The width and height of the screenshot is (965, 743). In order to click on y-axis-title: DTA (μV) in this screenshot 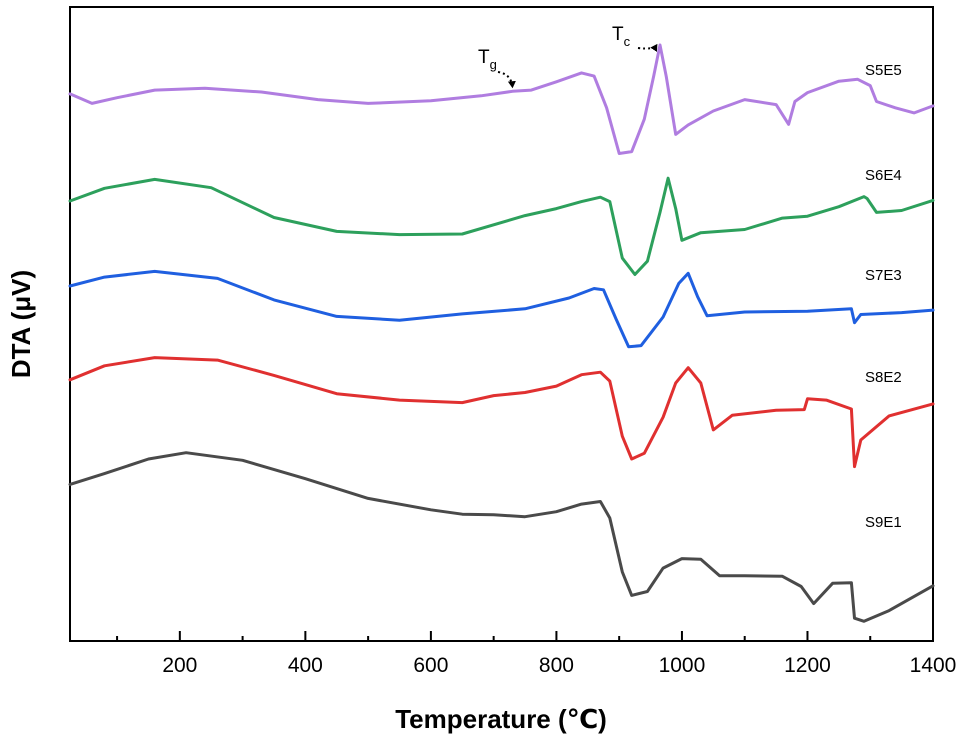, I will do `click(21, 324)`.